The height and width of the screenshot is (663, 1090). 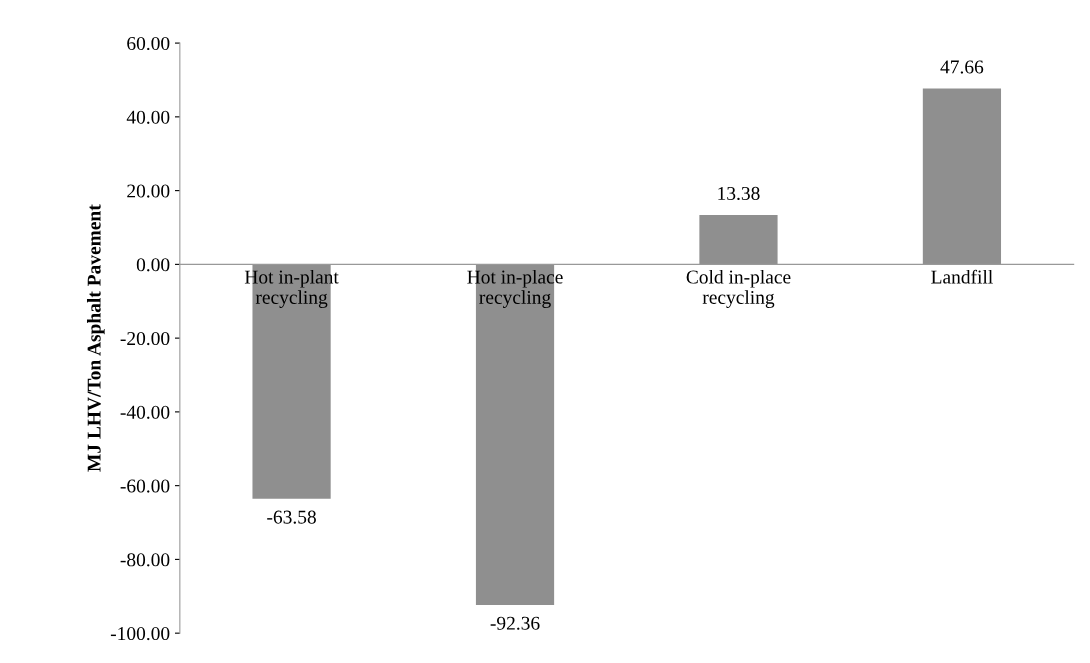 I want to click on y-tick-label: 60.00, so click(x=148, y=43).